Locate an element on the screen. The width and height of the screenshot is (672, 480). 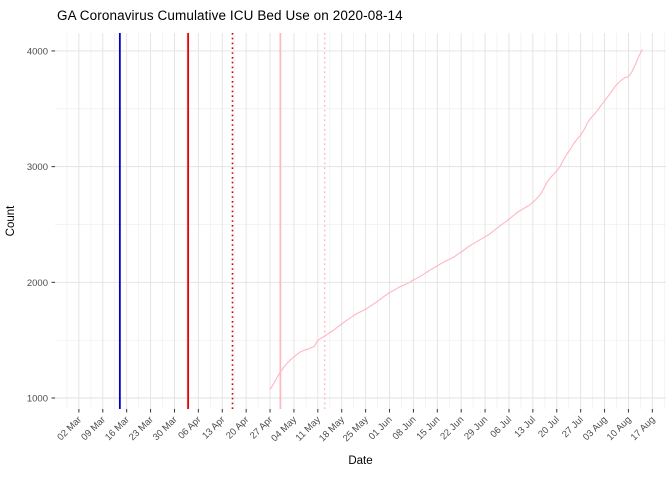
x-tick-label: 02 Mar is located at coordinates (69, 428).